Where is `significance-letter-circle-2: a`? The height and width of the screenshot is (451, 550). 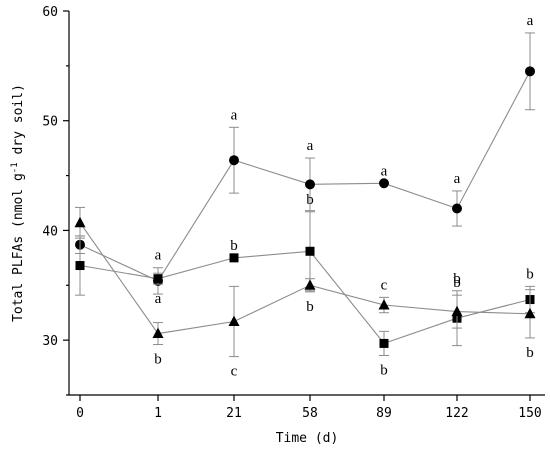
significance-letter-circle-2: a is located at coordinates (234, 115).